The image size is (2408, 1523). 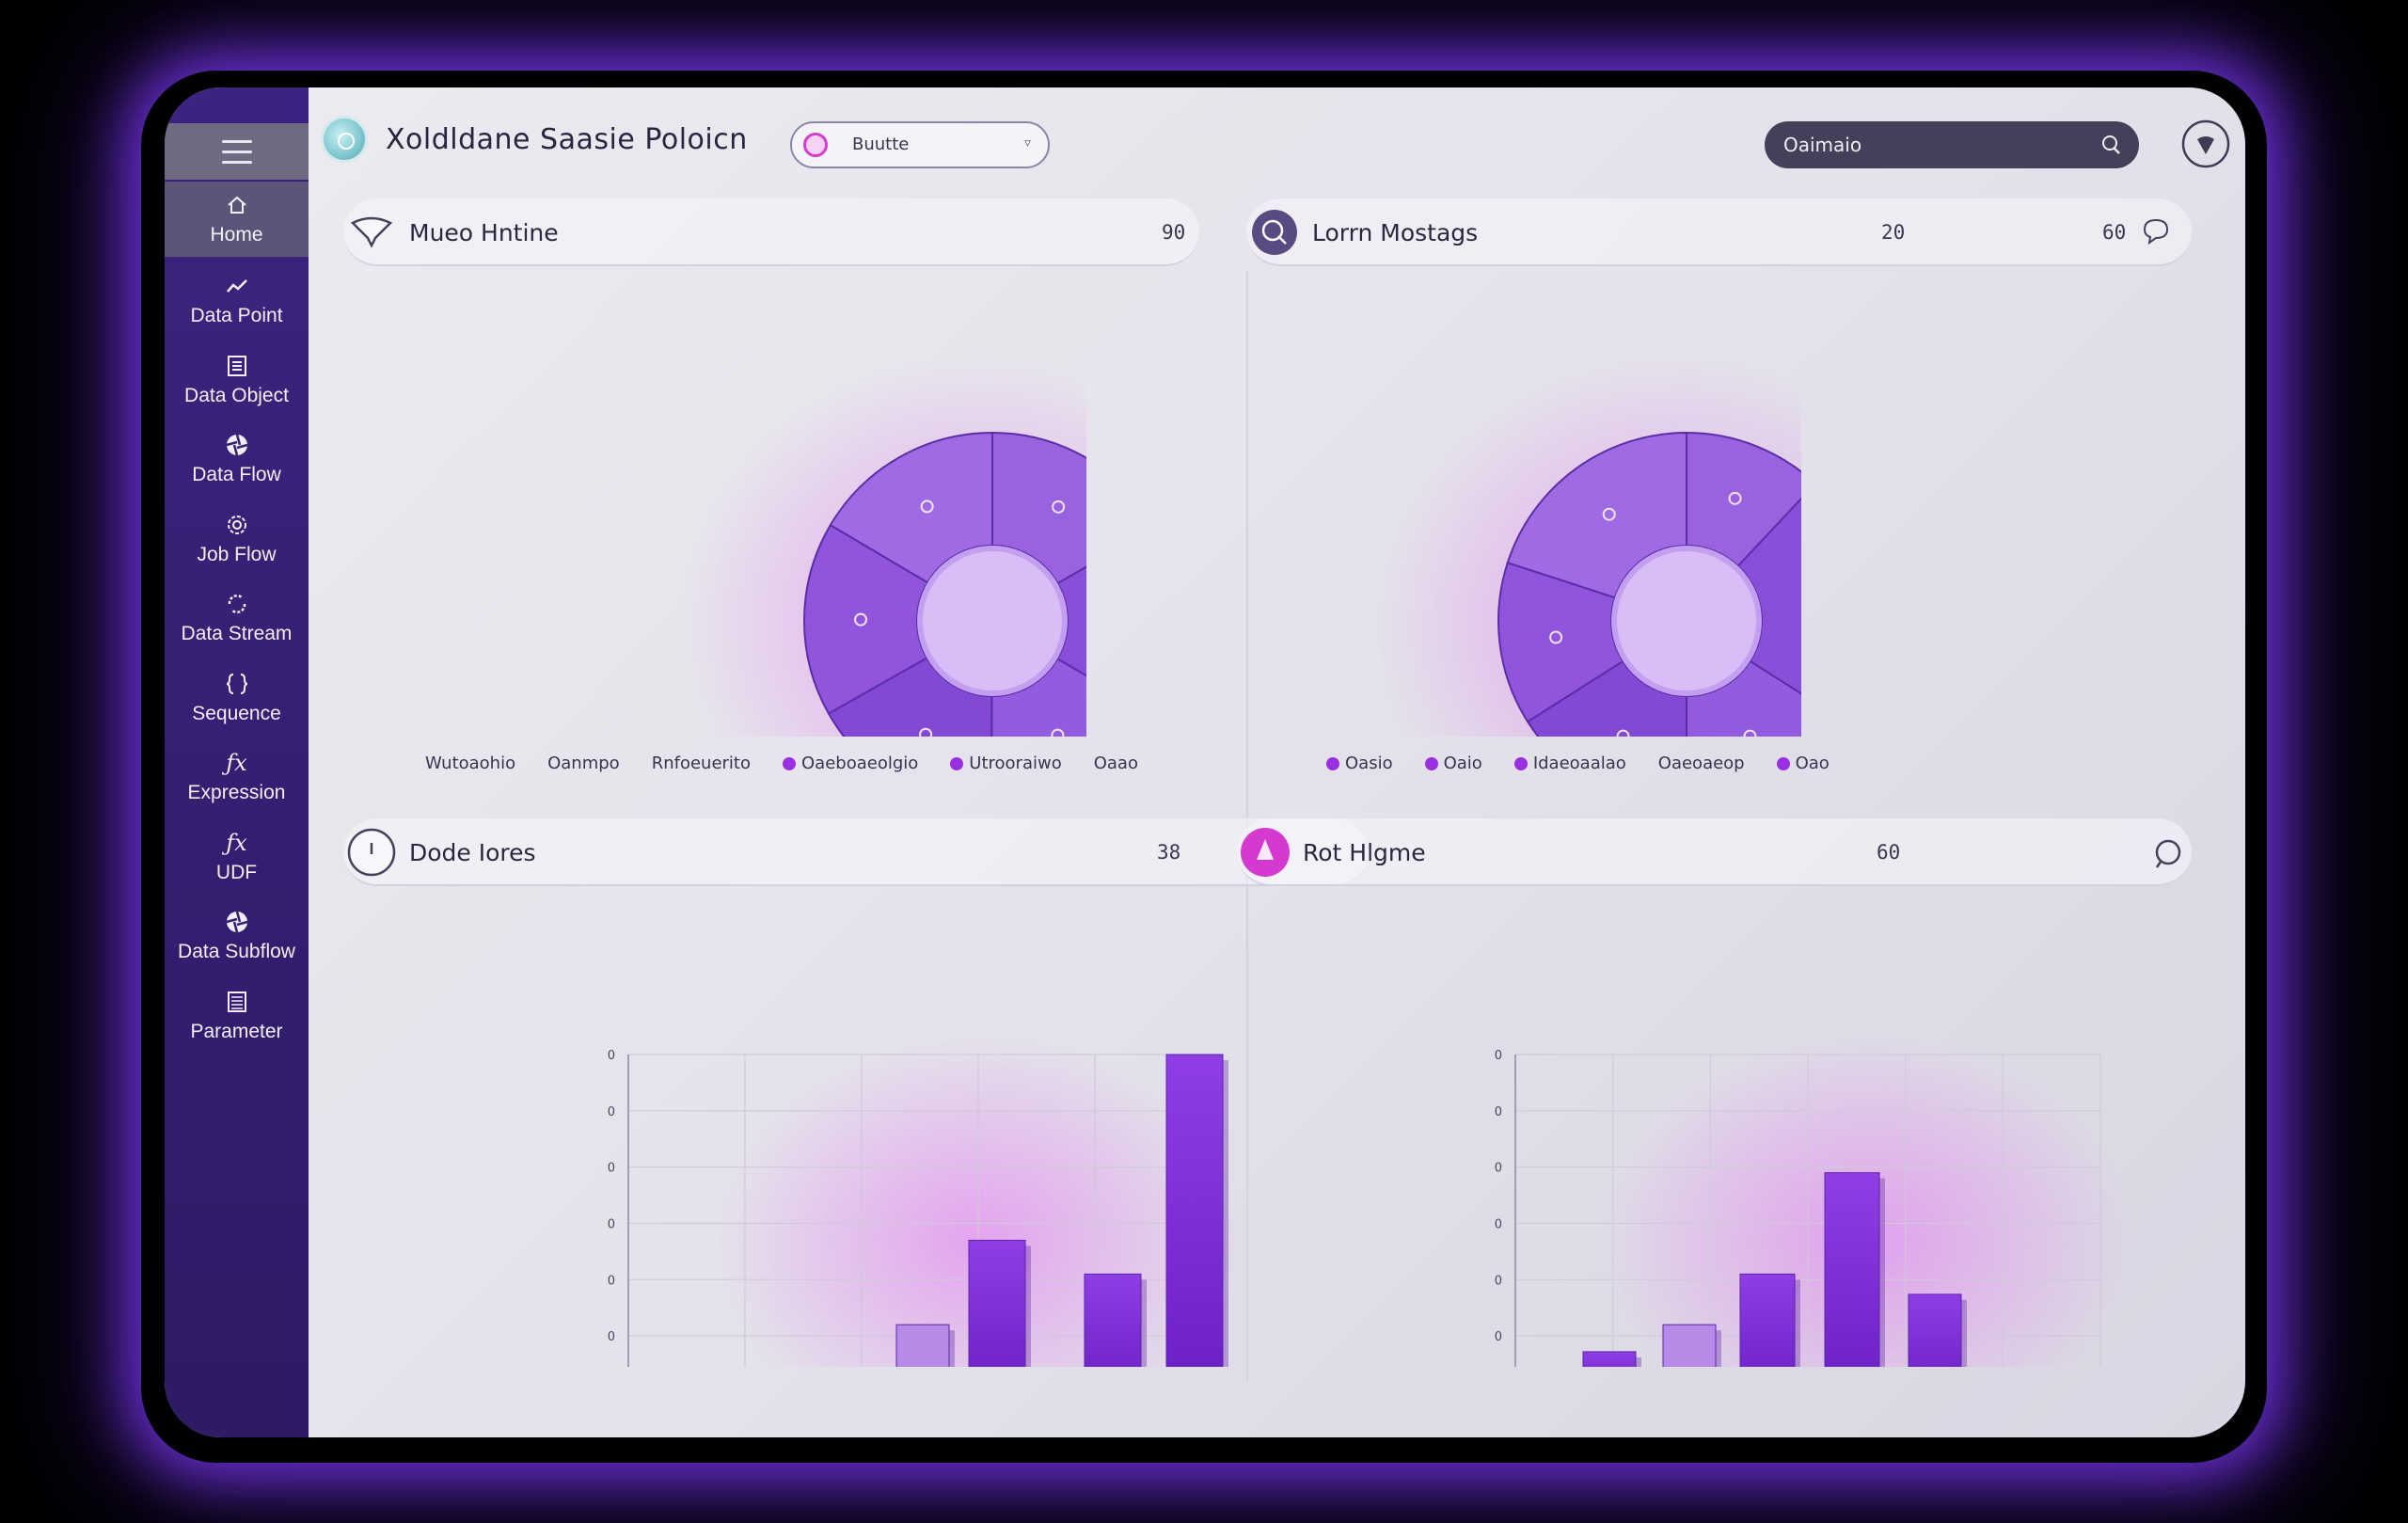 What do you see at coordinates (237, 219) in the screenshot?
I see `sidebar-item-home: Home` at bounding box center [237, 219].